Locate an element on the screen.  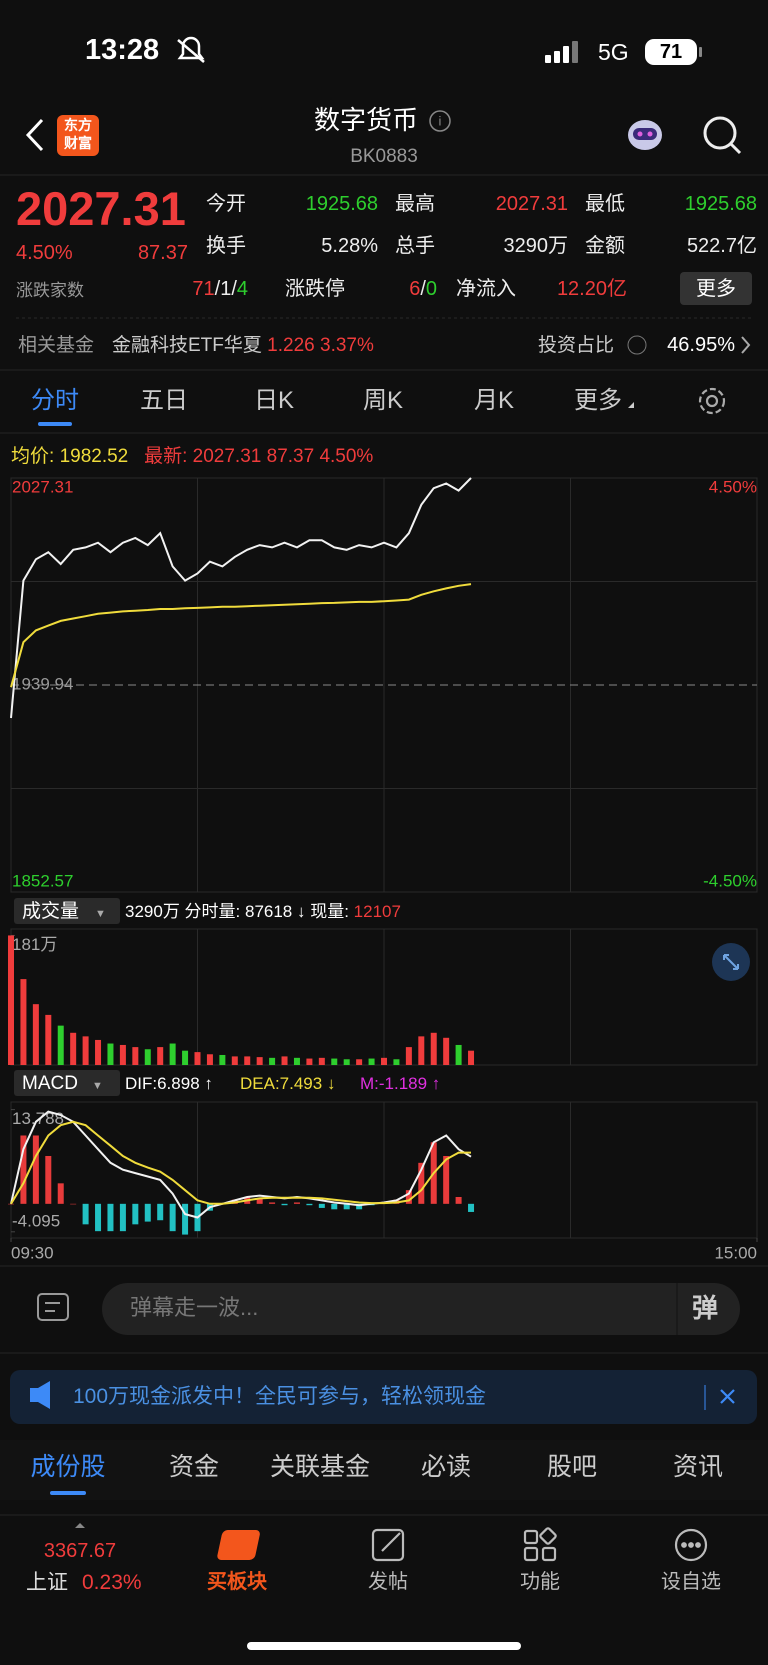
index-pct: 0.23% is located at coordinates (112, 1582).